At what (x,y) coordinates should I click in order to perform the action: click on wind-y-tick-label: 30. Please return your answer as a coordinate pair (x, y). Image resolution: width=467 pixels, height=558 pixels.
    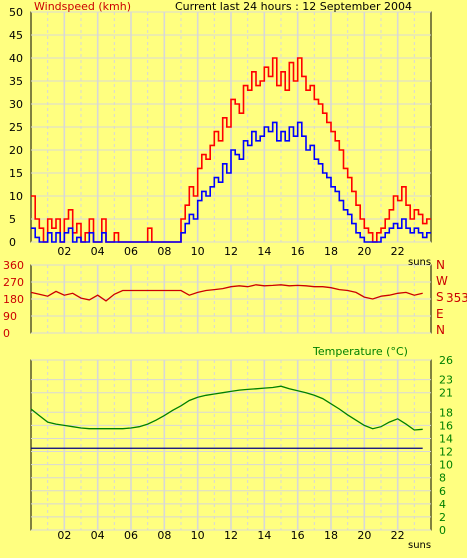
    Looking at the image, I should click on (16, 104).